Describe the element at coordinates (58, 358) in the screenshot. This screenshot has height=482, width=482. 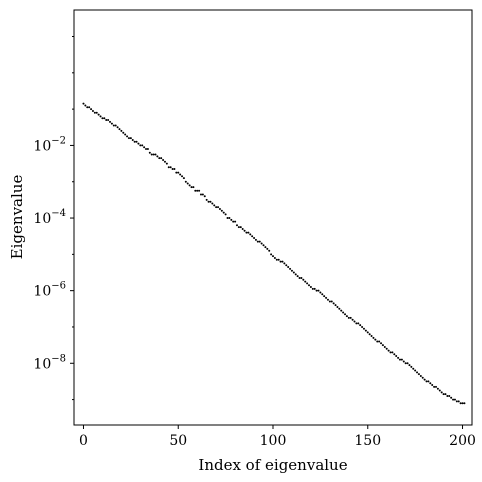
I see `y-tick-label-exponent: −8` at that location.